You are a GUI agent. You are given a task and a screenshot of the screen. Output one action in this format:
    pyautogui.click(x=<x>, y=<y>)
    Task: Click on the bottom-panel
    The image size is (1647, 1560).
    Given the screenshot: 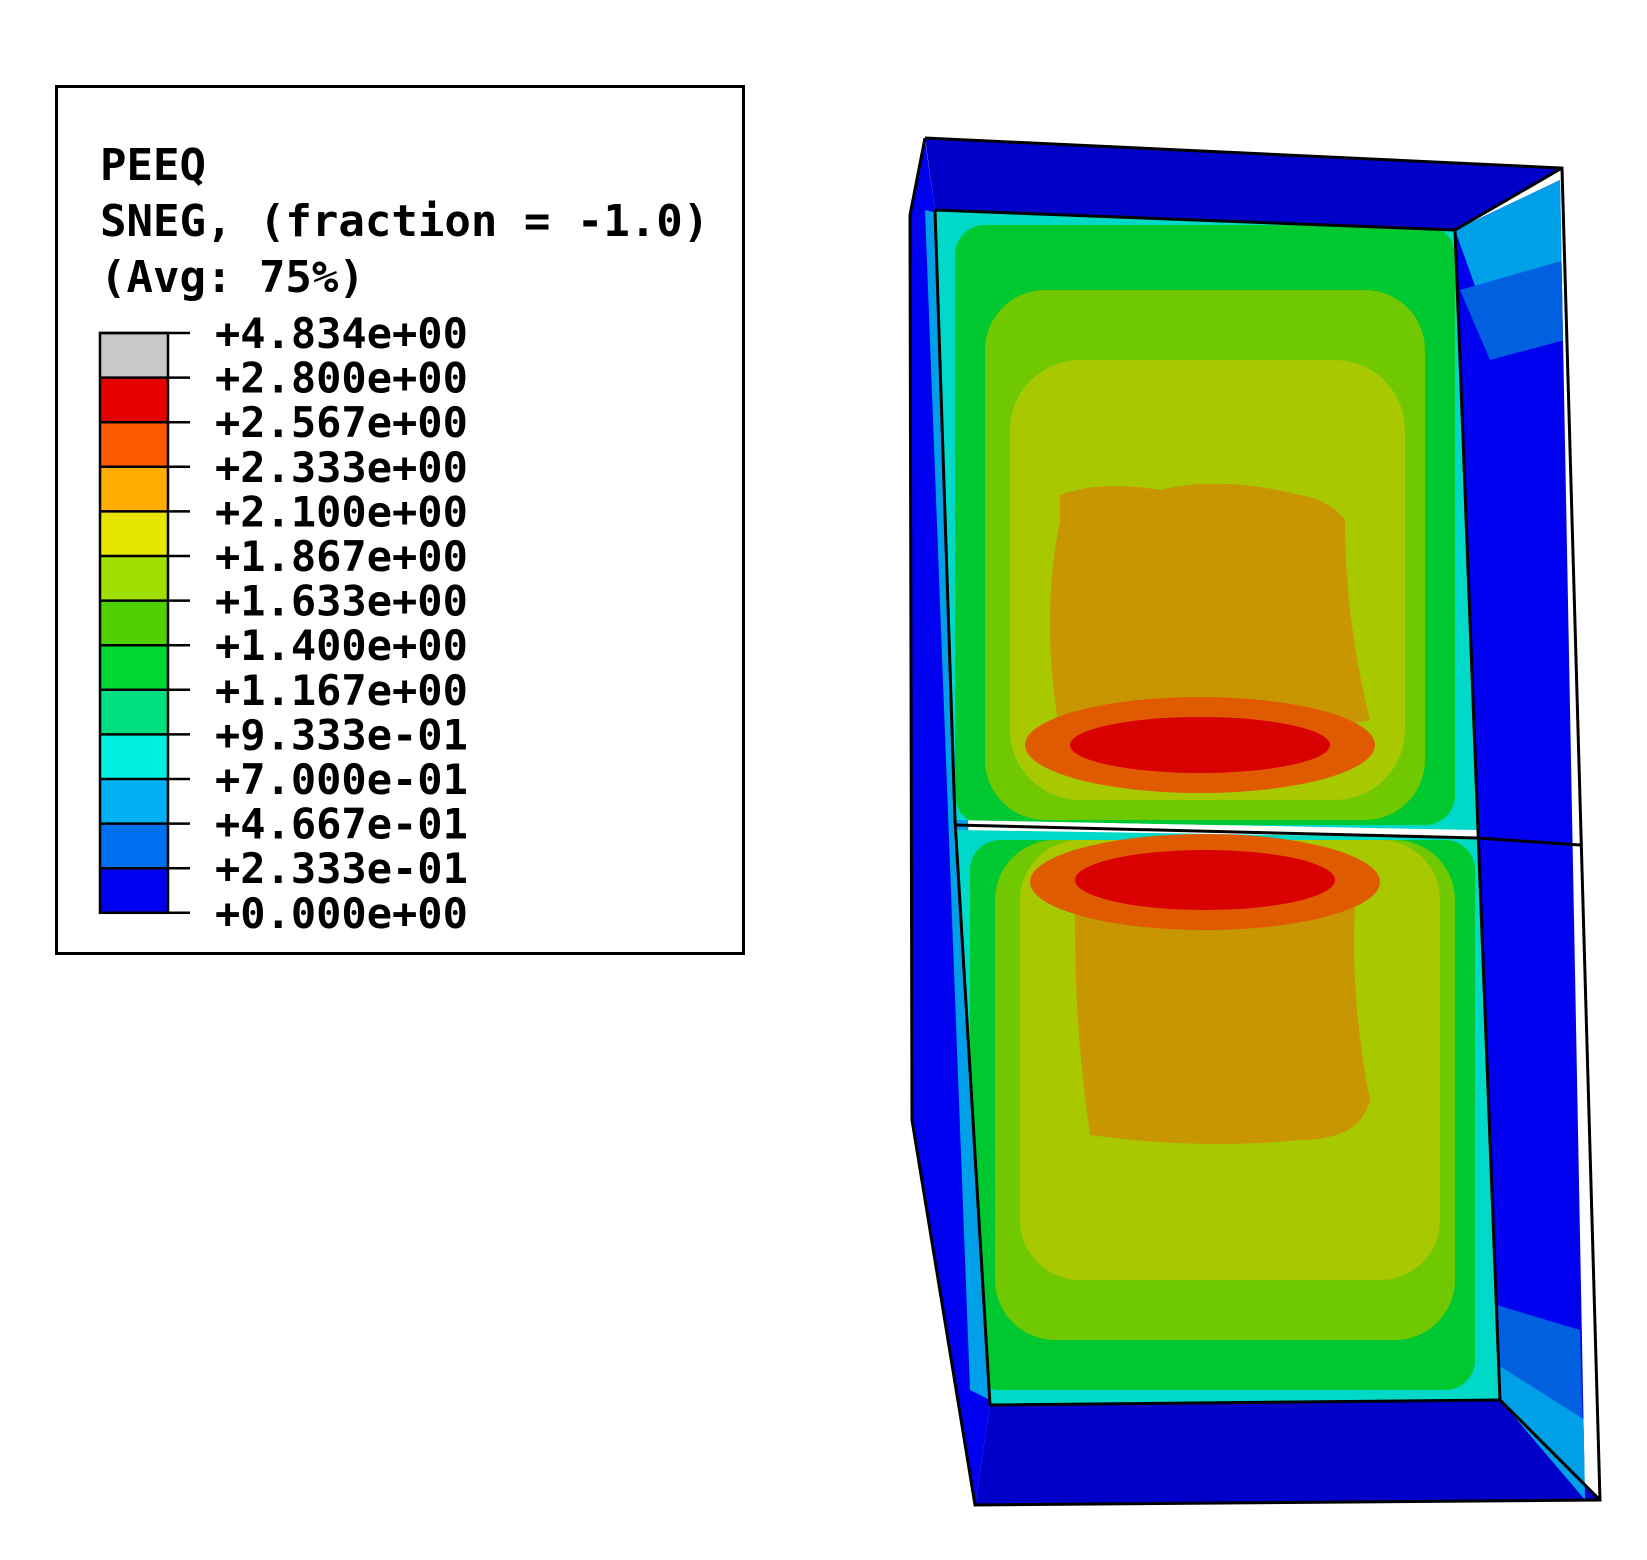 What is the action you would take?
    pyautogui.click(x=1227, y=1117)
    